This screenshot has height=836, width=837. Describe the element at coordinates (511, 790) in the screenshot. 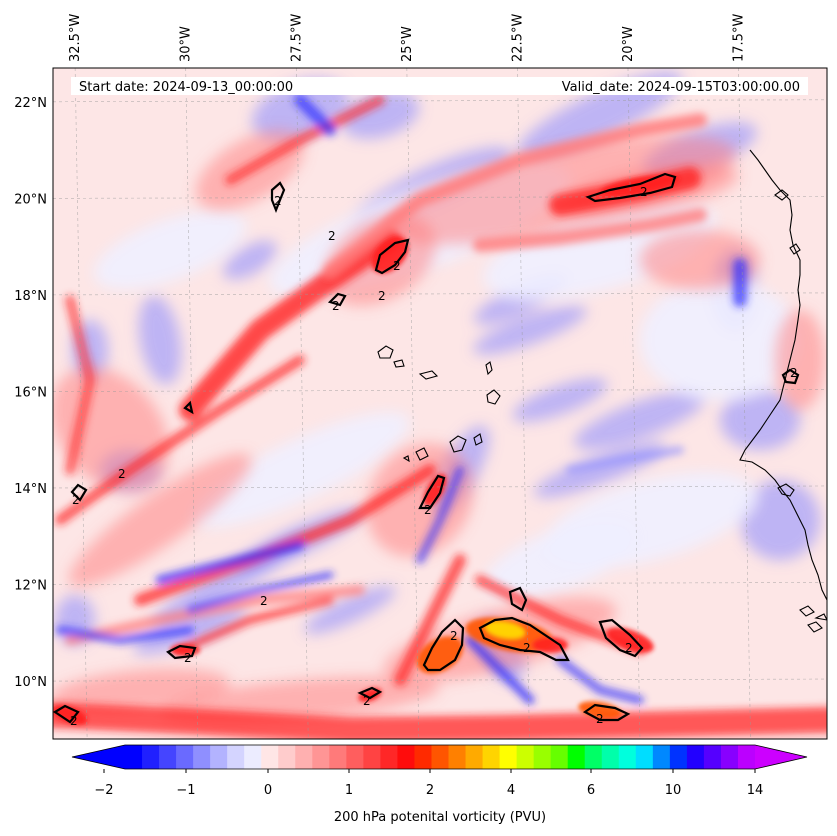

I see `colorbar-tick-label: 4` at that location.